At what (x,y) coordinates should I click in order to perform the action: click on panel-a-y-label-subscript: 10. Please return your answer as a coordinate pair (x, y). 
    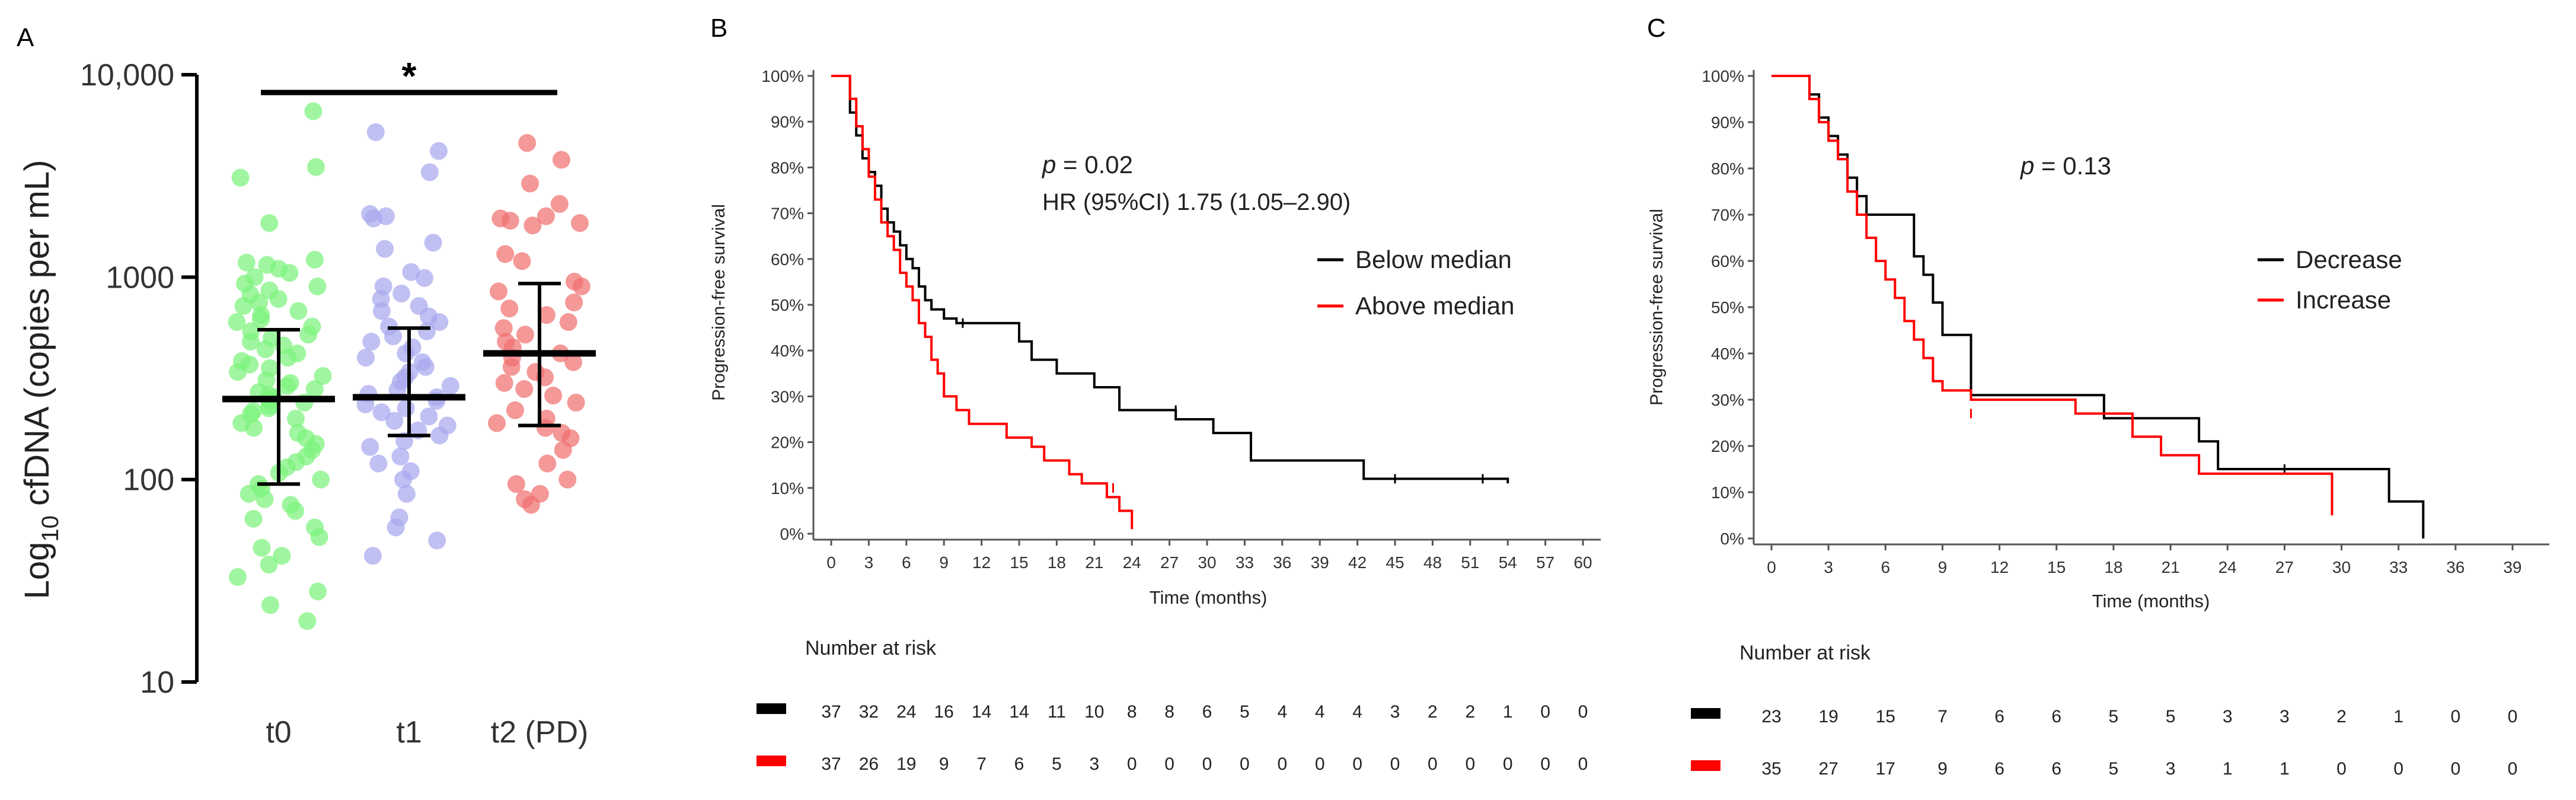
    Looking at the image, I should click on (50, 528).